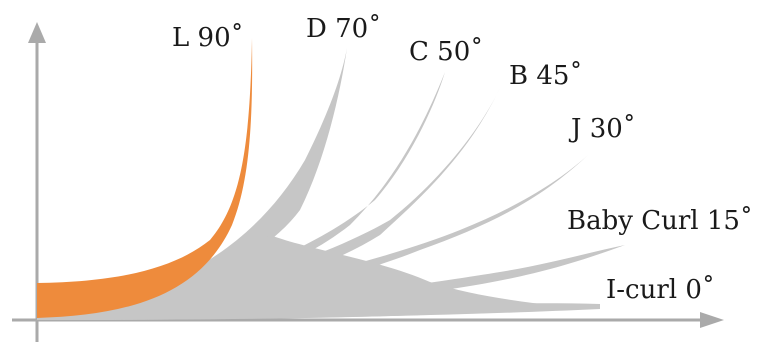 The height and width of the screenshot is (345, 779). What do you see at coordinates (602, 129) in the screenshot?
I see `label-j-30: J 30˚` at bounding box center [602, 129].